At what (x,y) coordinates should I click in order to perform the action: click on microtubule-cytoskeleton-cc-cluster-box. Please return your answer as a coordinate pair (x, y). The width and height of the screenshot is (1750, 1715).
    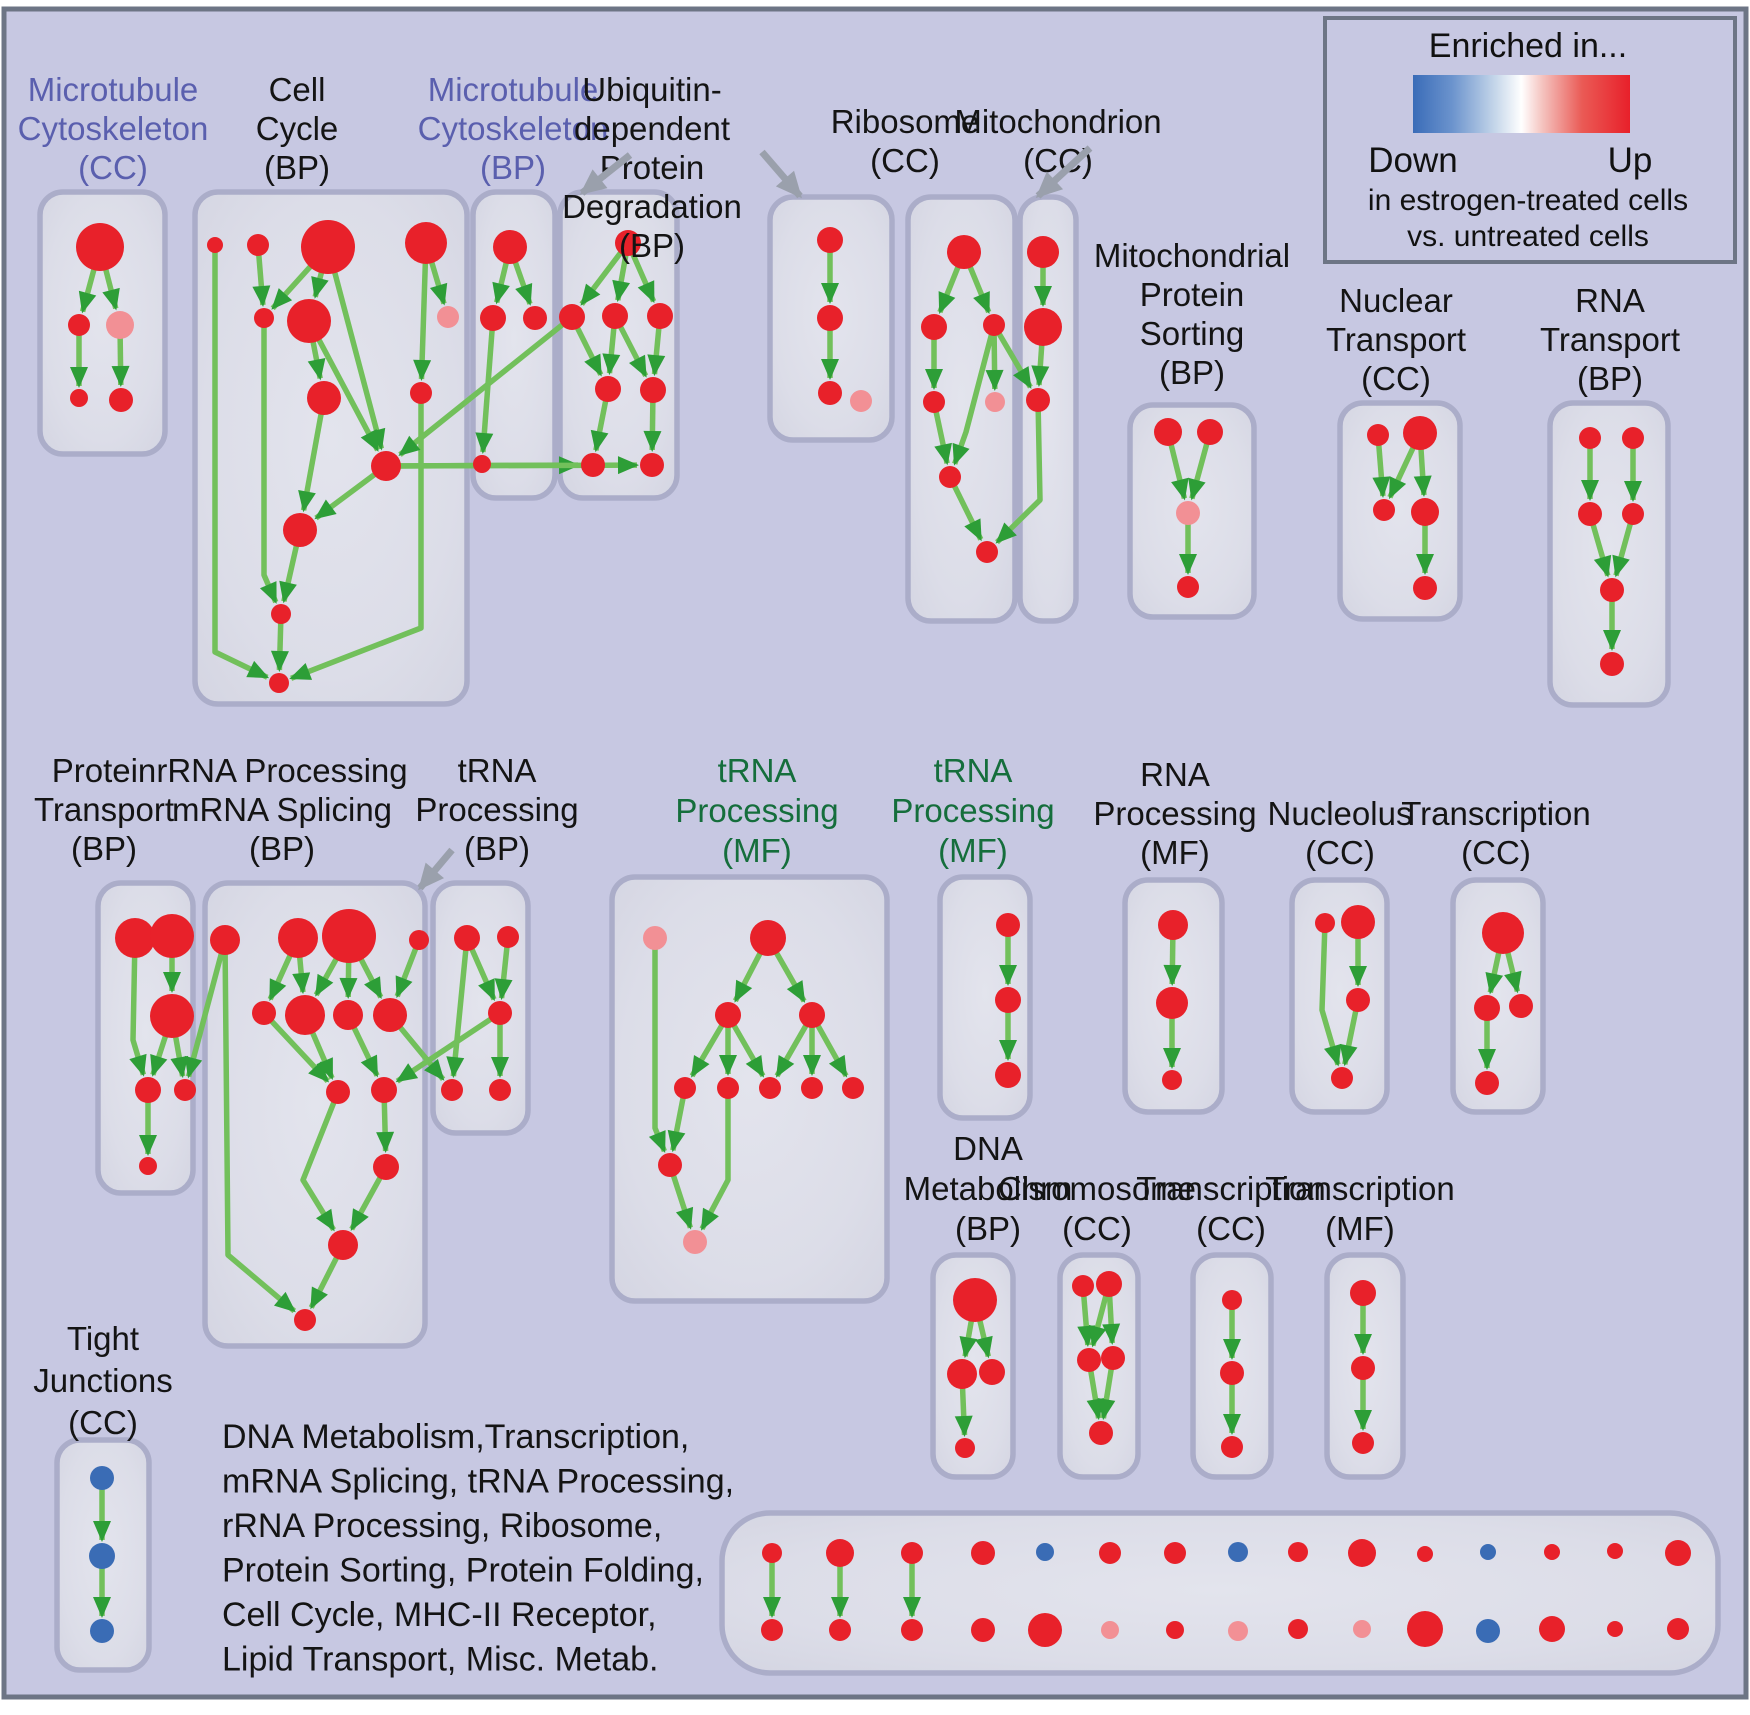
    Looking at the image, I should click on (102, 323).